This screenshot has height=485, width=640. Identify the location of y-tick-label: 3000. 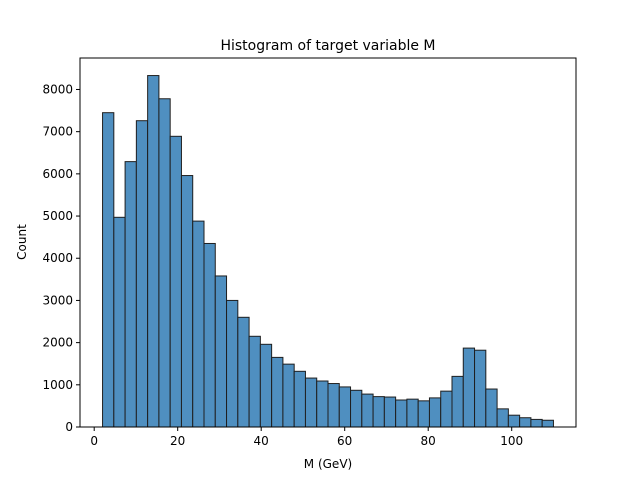
(57, 300).